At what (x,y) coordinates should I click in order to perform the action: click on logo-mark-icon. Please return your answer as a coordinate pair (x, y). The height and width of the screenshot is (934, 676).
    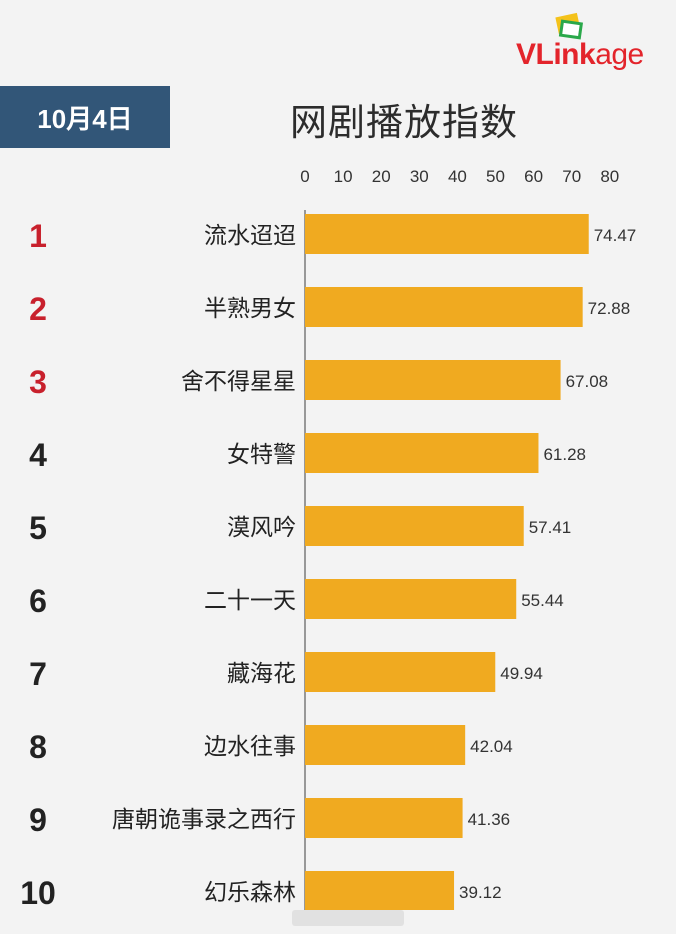
    Looking at the image, I should click on (569, 26).